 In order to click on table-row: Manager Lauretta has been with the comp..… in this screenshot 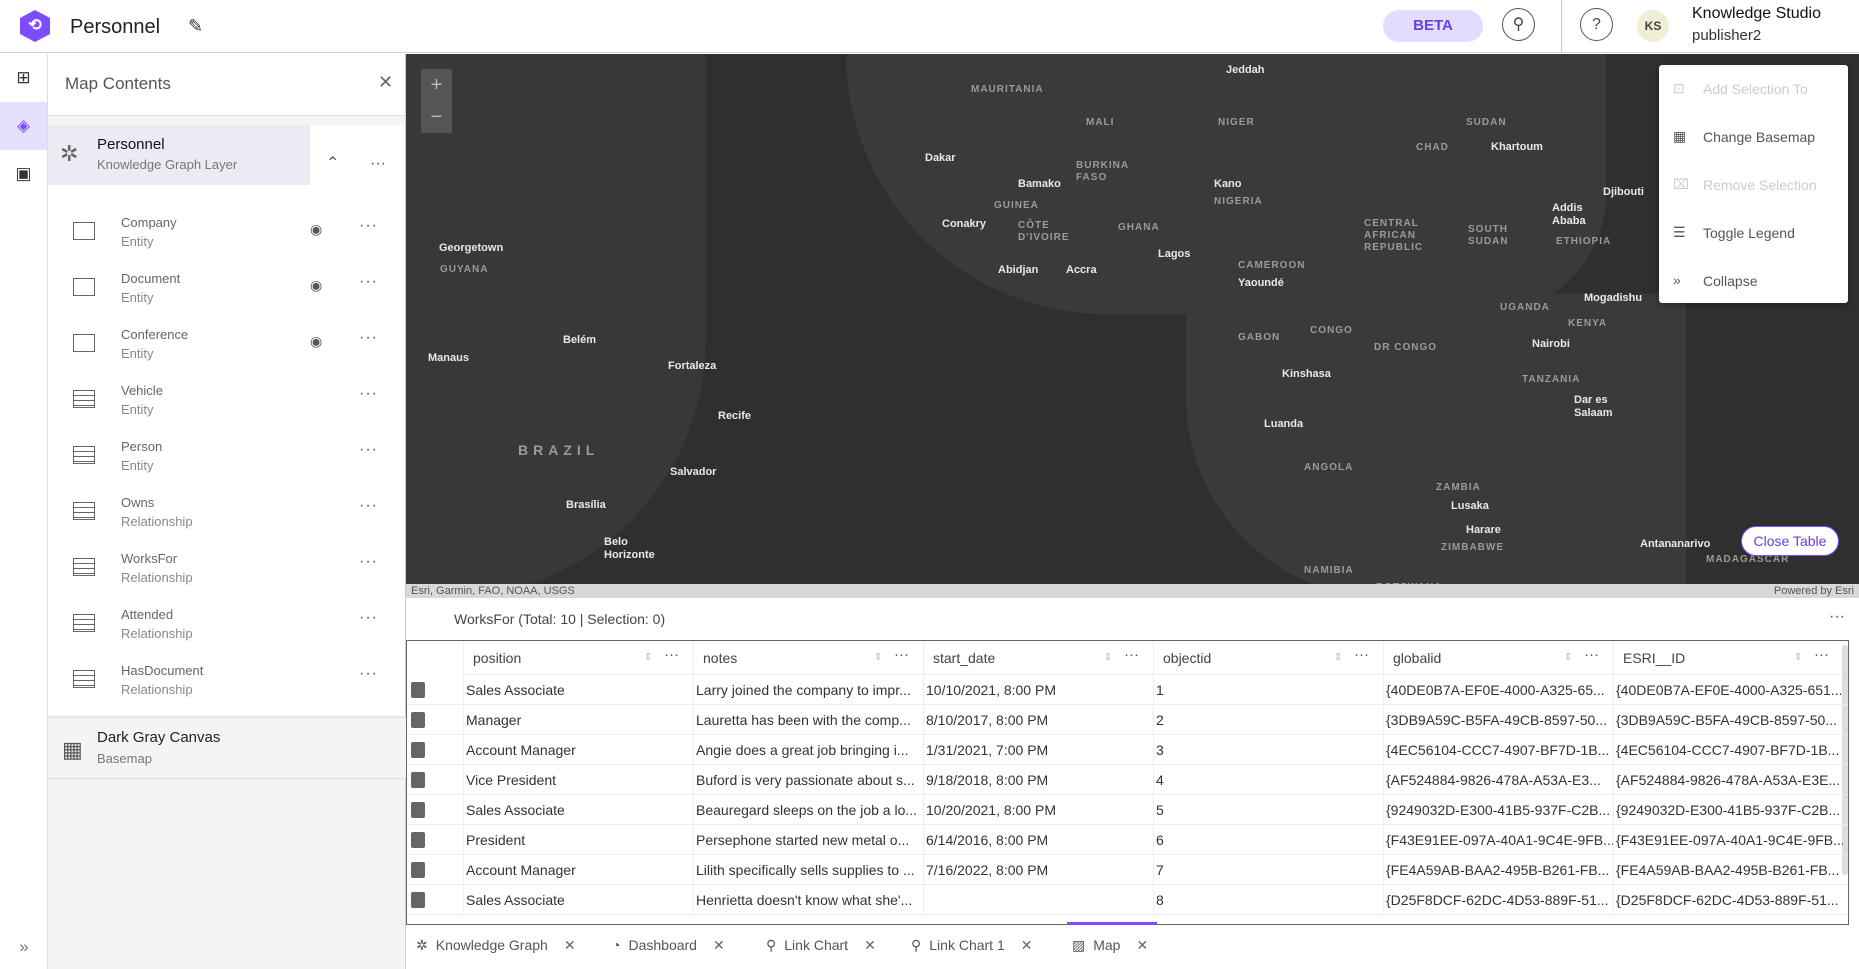, I will do `click(1127, 720)`.